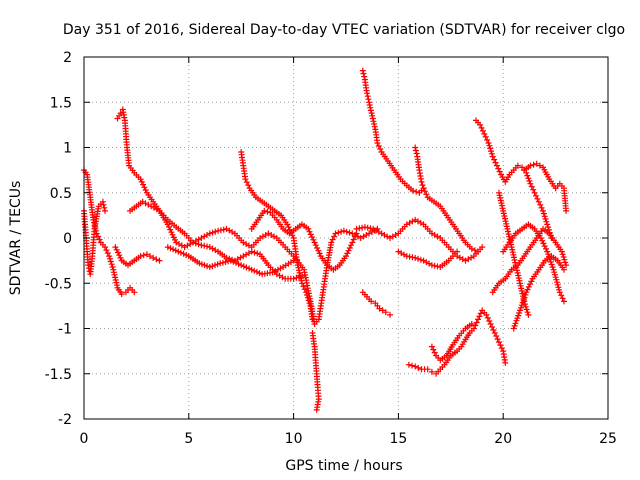 This screenshot has height=480, width=640. I want to click on series-t8, so click(315, 371).